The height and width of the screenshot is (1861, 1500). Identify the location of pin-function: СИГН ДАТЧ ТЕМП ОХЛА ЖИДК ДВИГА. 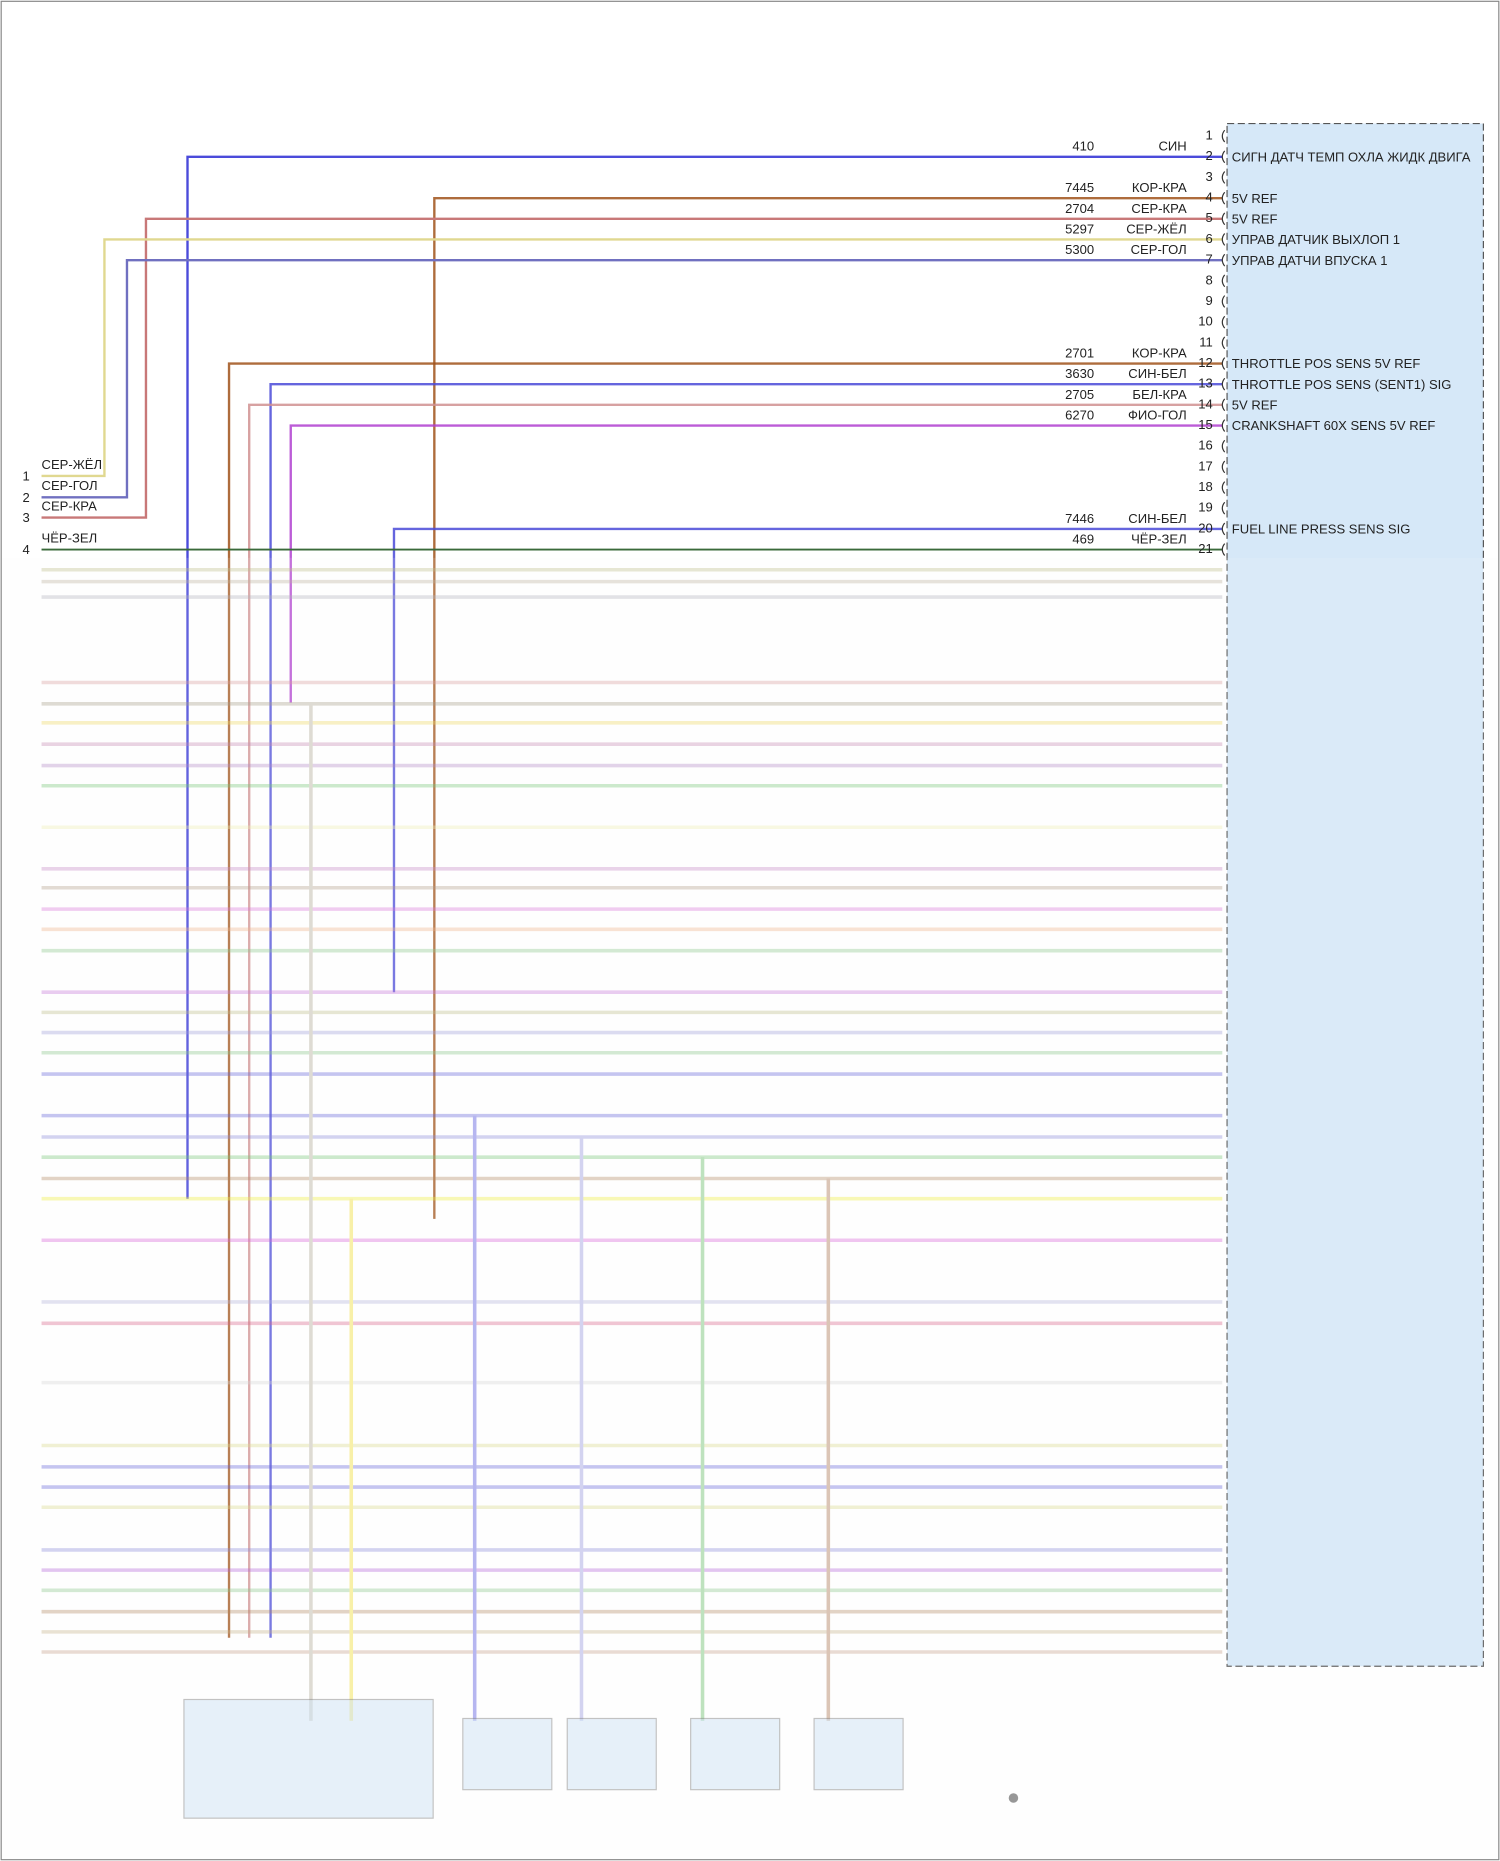
(1351, 156).